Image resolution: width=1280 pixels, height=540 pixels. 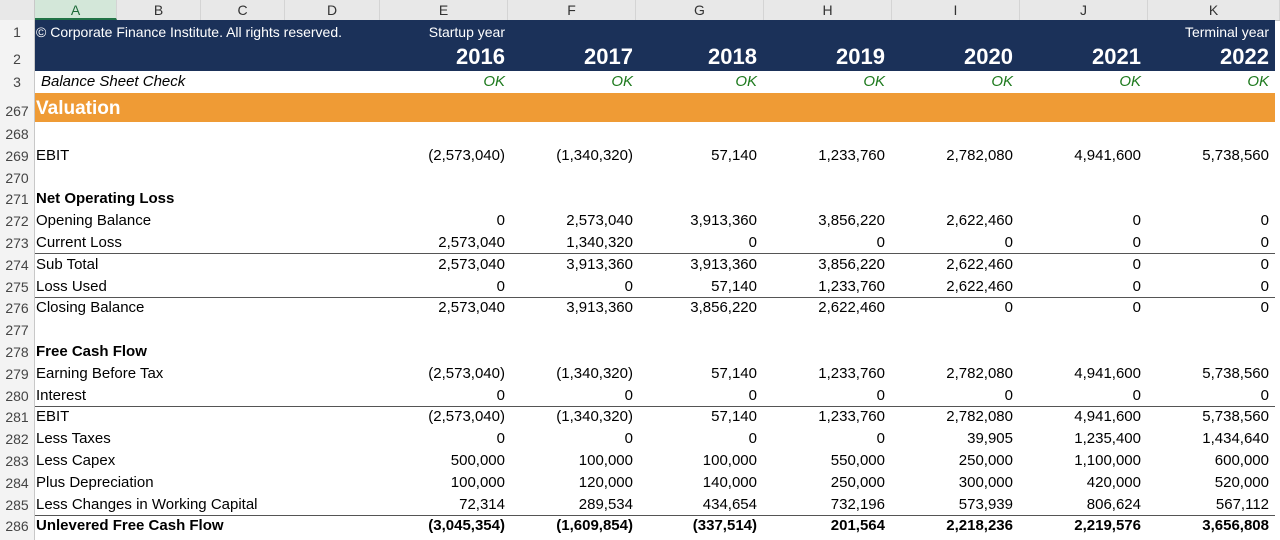 I want to click on value-cell: 3,856,220, so click(x=851, y=221).